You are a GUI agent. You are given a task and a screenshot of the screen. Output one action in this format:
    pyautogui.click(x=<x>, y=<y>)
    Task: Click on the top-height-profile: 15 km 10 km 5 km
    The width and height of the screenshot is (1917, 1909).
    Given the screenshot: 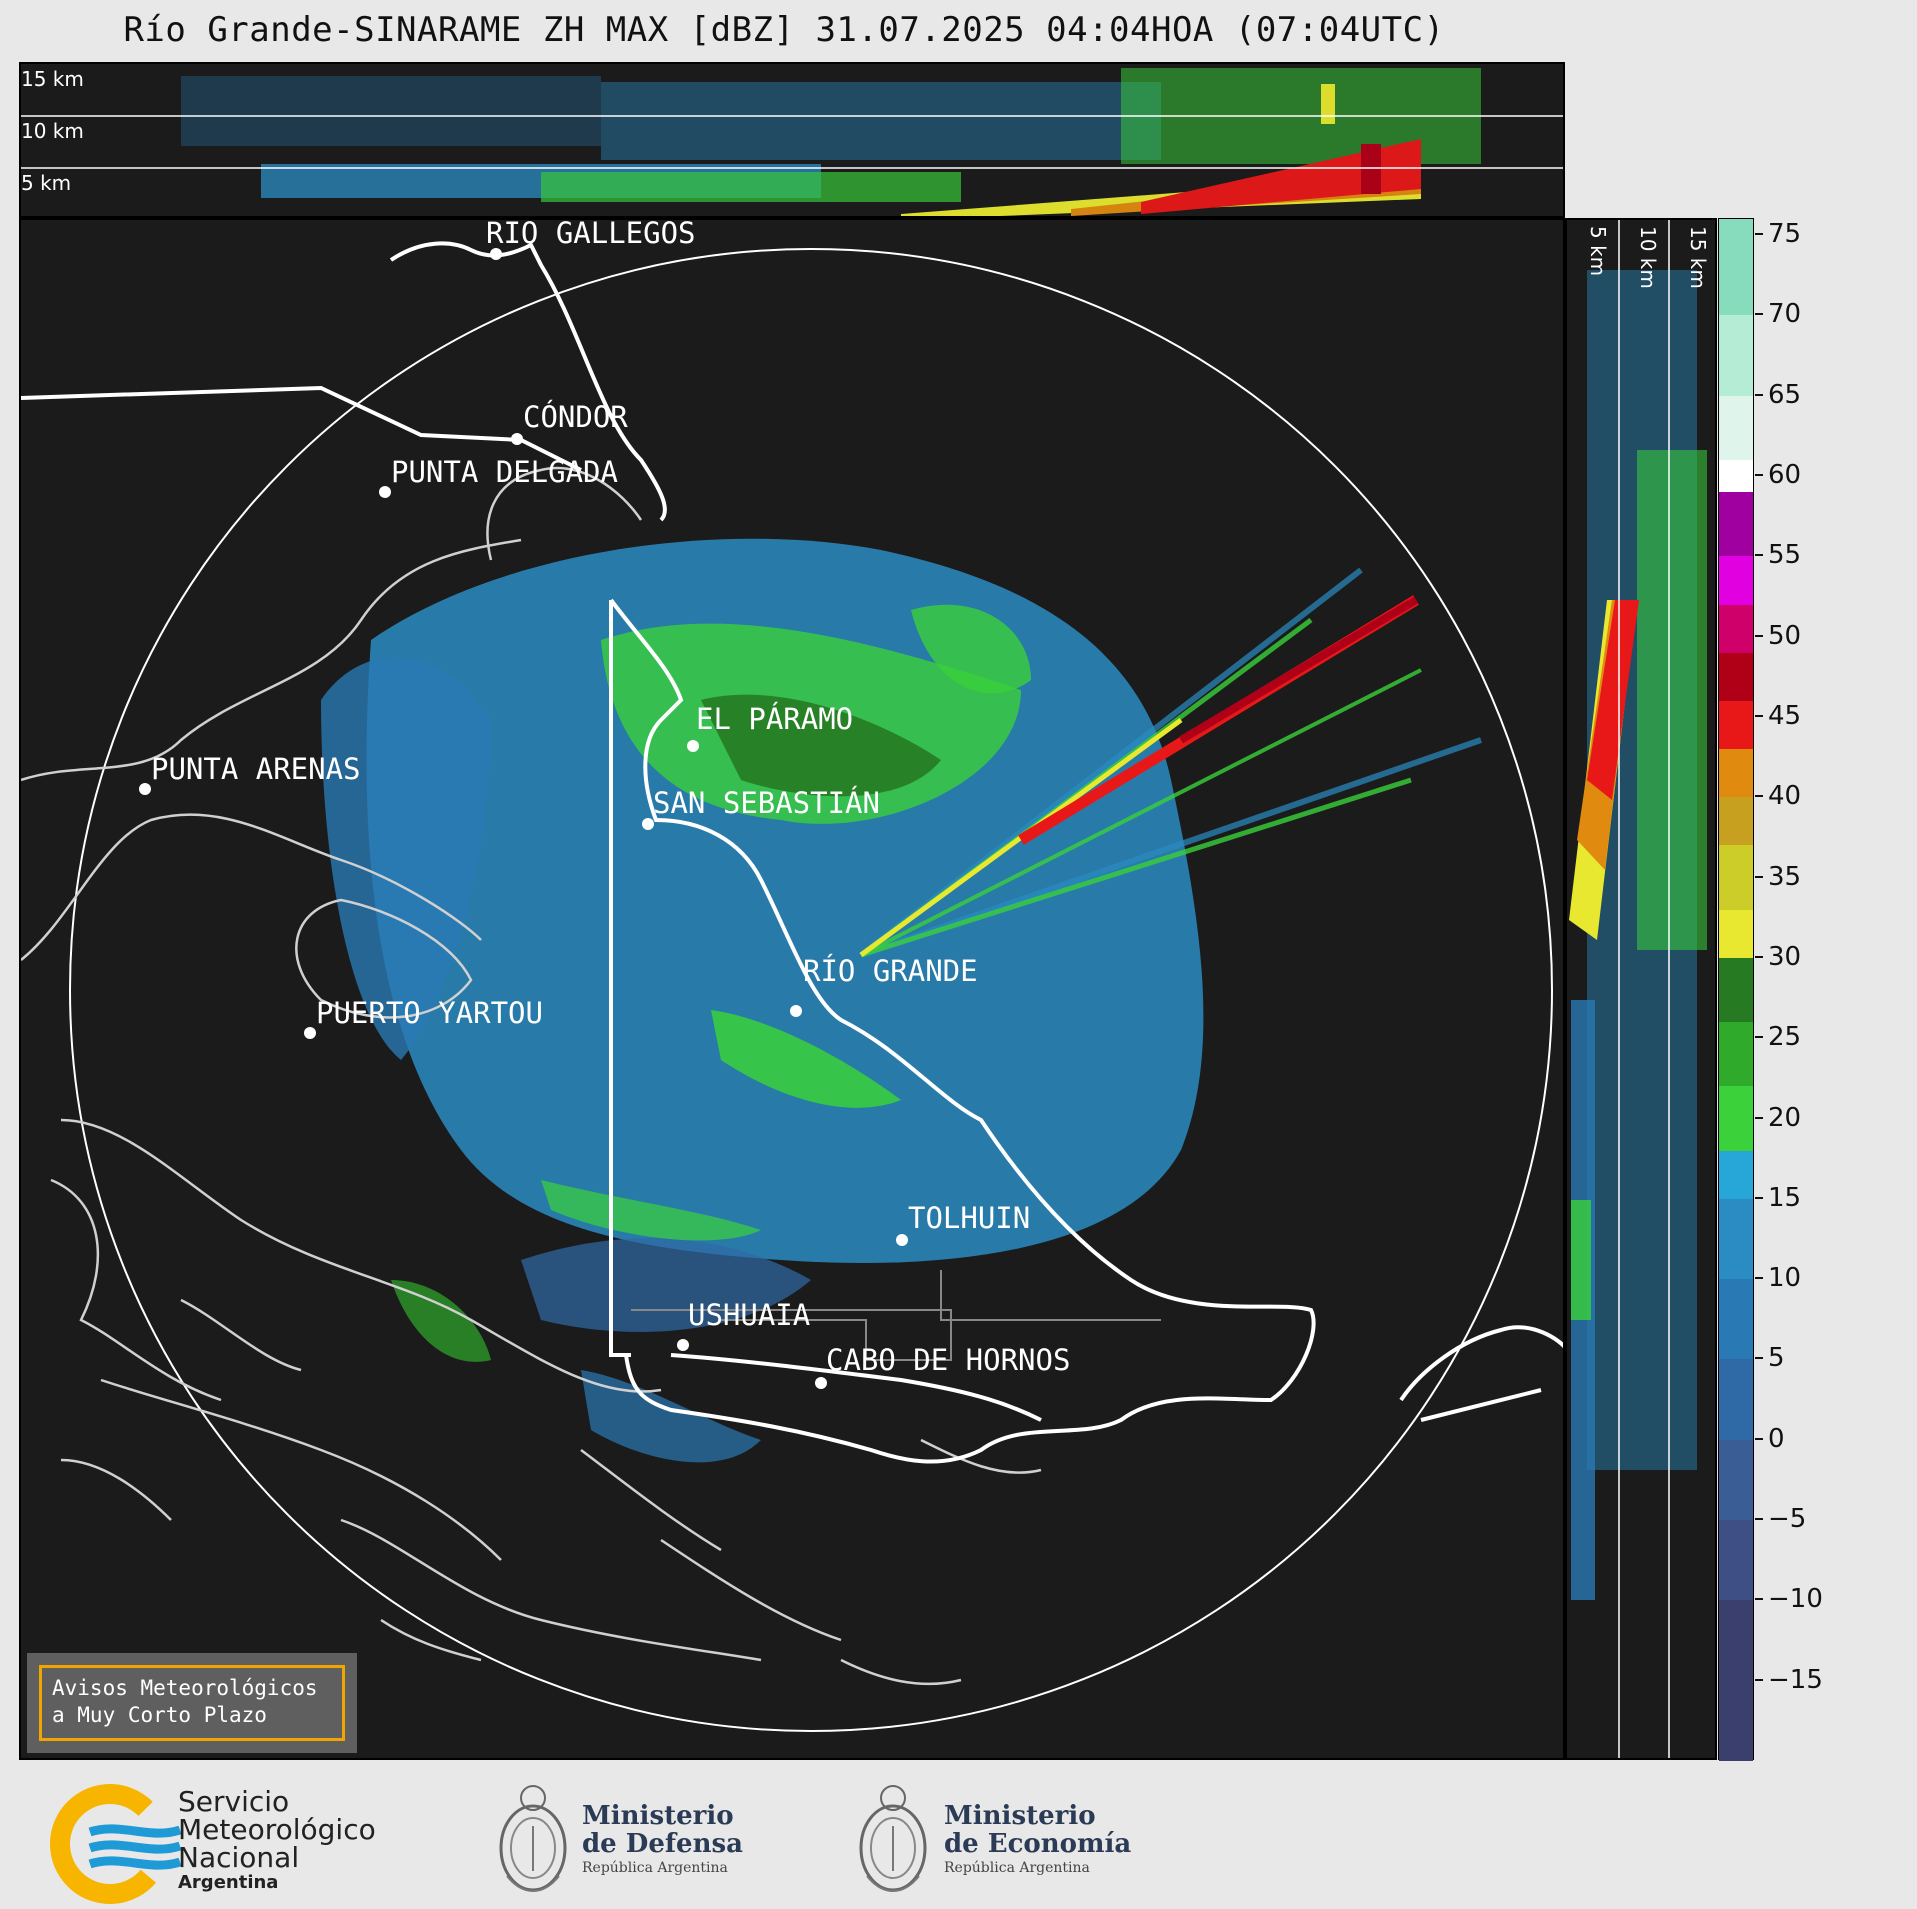 What is the action you would take?
    pyautogui.click(x=792, y=140)
    